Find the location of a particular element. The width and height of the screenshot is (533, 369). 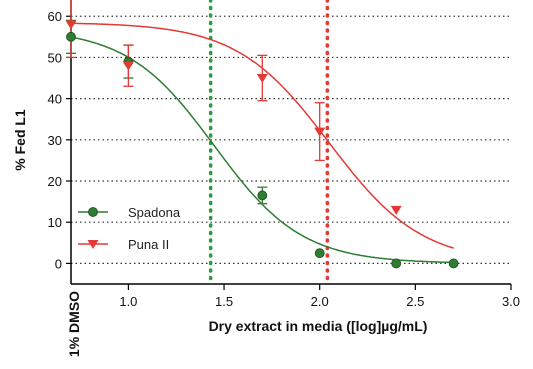

x-tick-labels: 1.0 1.5 2.0 2.5 3.0 is located at coordinates (319, 301).